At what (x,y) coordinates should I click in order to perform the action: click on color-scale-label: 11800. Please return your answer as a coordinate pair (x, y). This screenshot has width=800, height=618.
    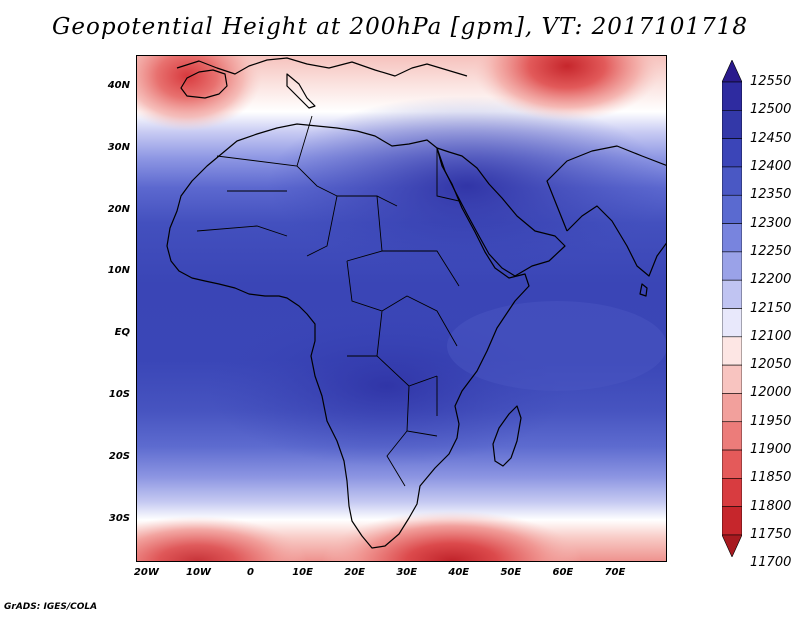
    Looking at the image, I should click on (771, 506).